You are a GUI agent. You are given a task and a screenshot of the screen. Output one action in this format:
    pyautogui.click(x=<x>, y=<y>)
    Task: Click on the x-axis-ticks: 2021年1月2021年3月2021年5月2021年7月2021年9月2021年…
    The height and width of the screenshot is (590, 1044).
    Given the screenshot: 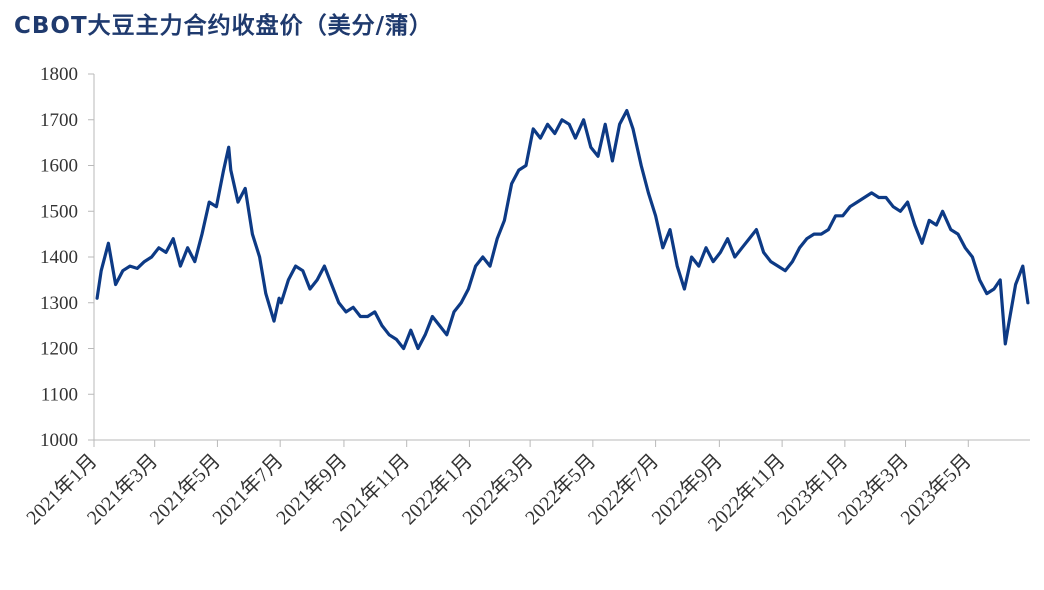 What is the action you would take?
    pyautogui.click(x=499, y=488)
    